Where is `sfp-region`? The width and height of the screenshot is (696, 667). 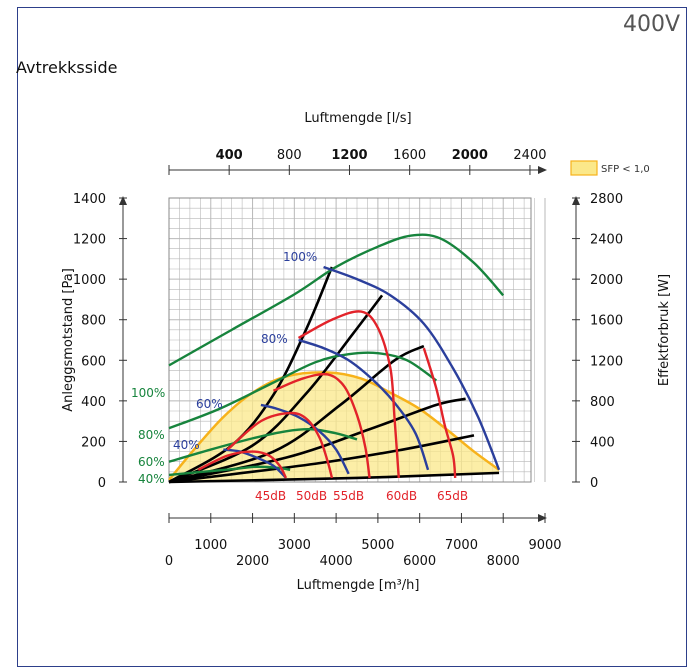 sfp-region is located at coordinates (334, 427).